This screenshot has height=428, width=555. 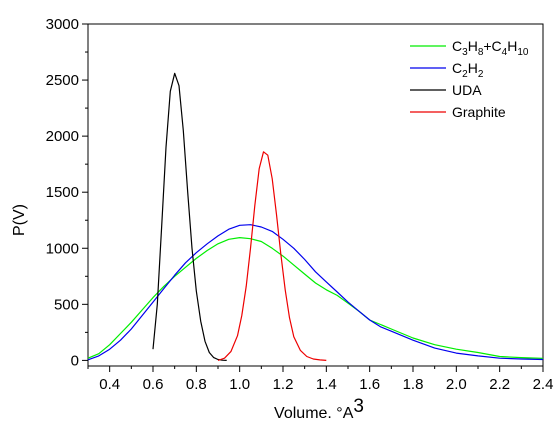 What do you see at coordinates (75, 360) in the screenshot?
I see `y-tick-label: 0` at bounding box center [75, 360].